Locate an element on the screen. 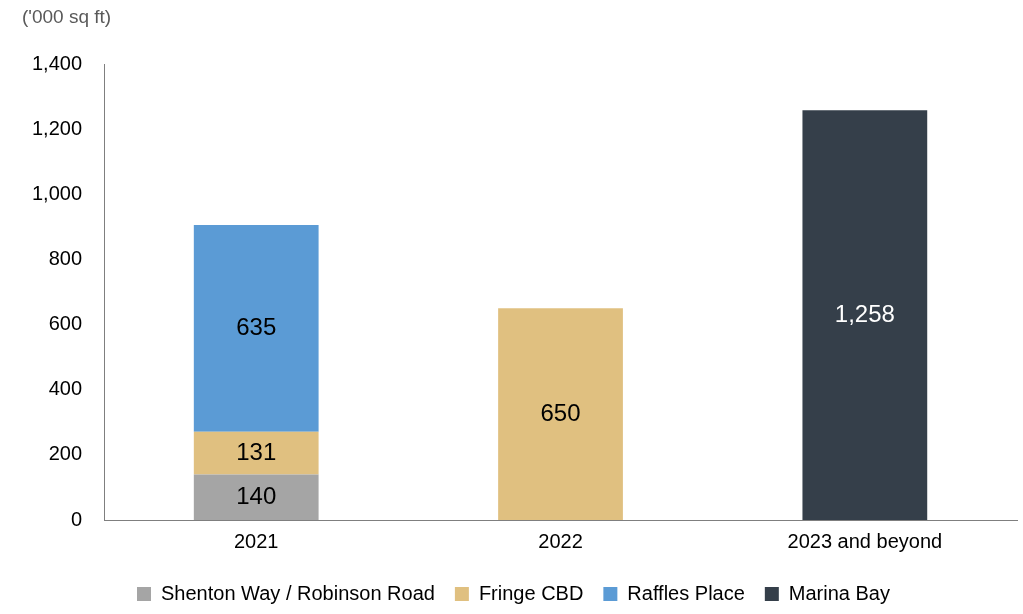  y-tick-label: 800 is located at coordinates (65, 257).